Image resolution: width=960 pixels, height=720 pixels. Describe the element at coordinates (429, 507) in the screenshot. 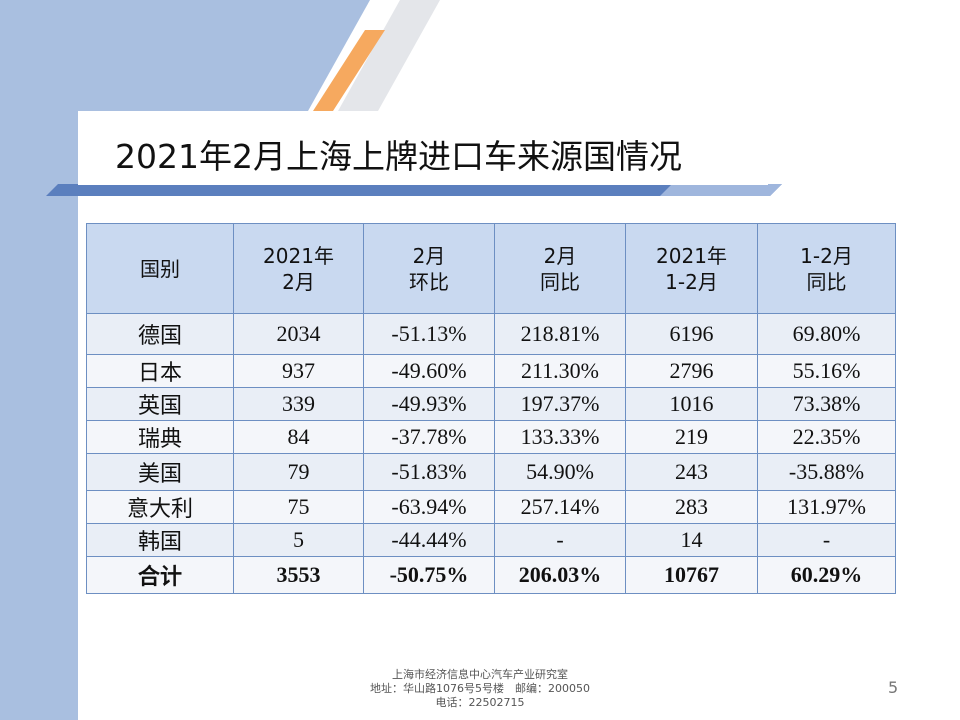

I see `cell-feb-mom: -63.94%` at that location.